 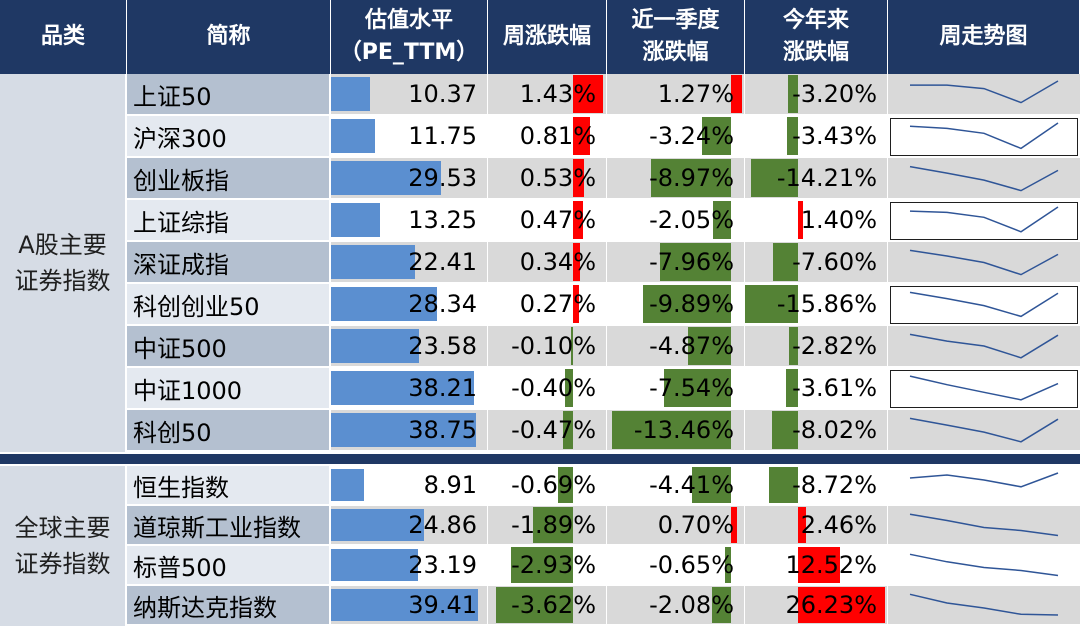 I want to click on index-name-text: 科创创业50, so click(x=196, y=306).